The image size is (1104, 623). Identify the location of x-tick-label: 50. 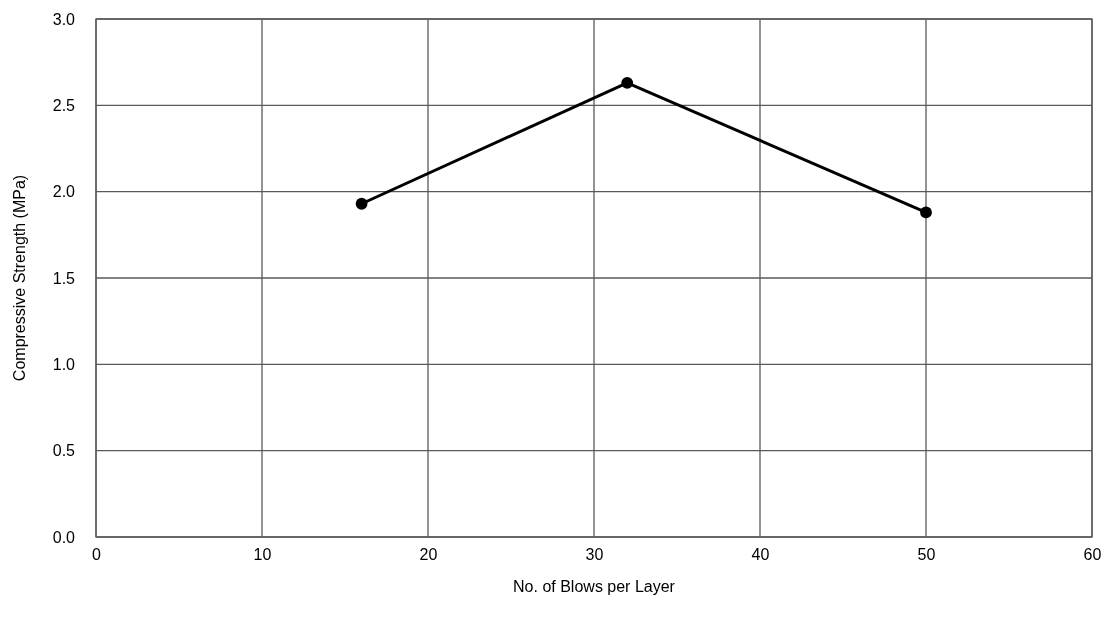
(926, 555).